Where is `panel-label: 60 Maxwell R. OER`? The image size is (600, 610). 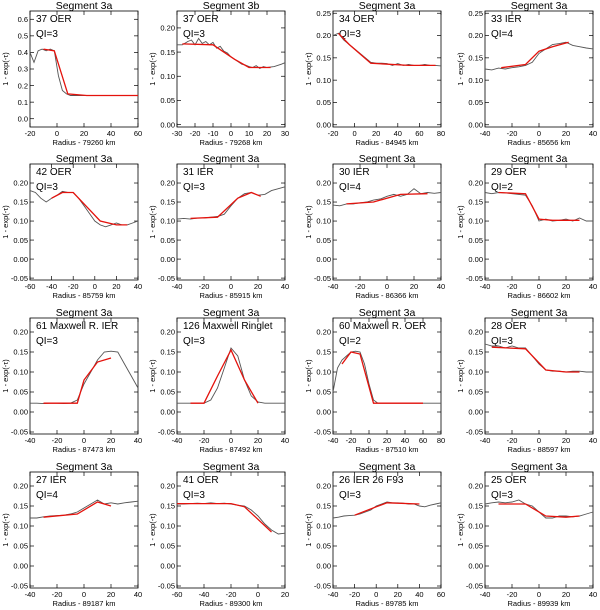 panel-label: 60 Maxwell R. OER is located at coordinates (382, 326).